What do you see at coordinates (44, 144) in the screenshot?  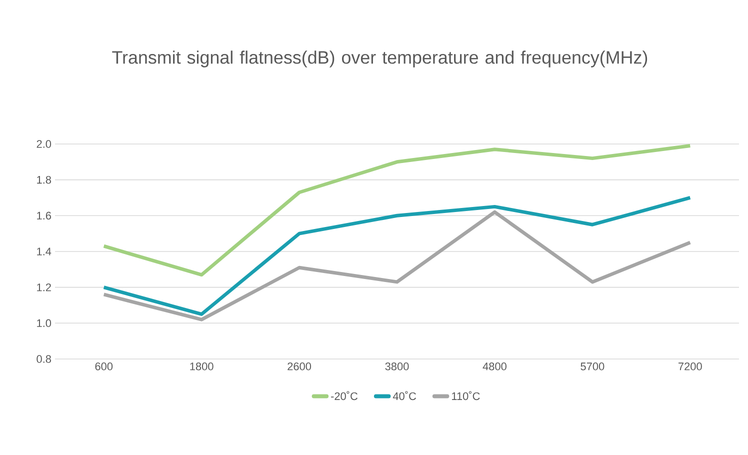 I see `y-tick-label: 2.0` at bounding box center [44, 144].